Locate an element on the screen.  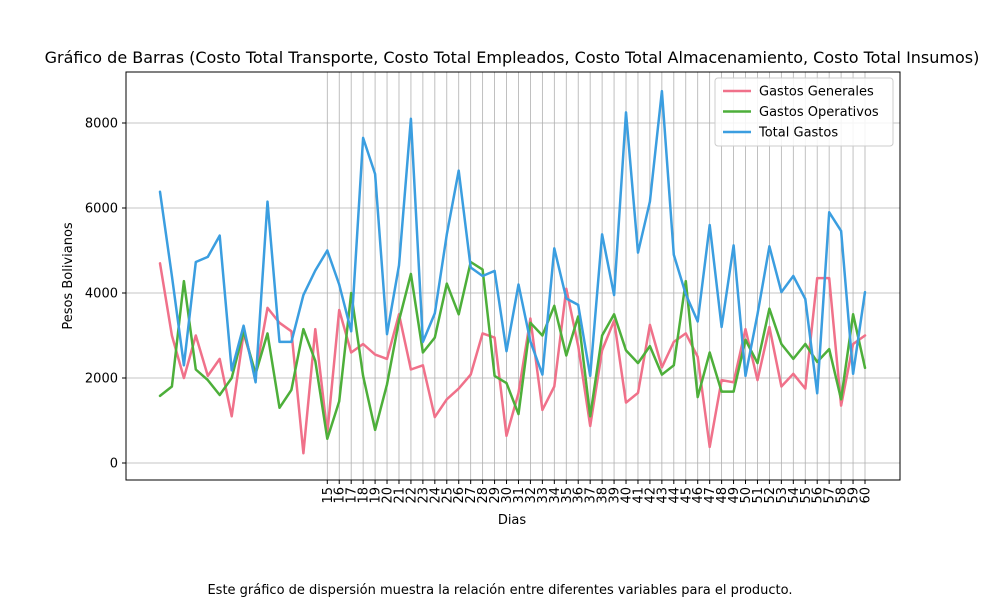
y-tick-label: 6000 is located at coordinates (101, 209).